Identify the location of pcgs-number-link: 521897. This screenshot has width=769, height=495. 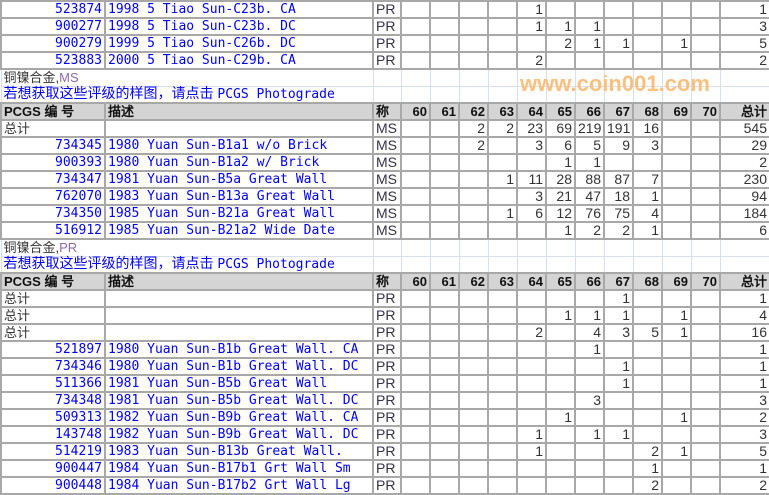
(53, 349).